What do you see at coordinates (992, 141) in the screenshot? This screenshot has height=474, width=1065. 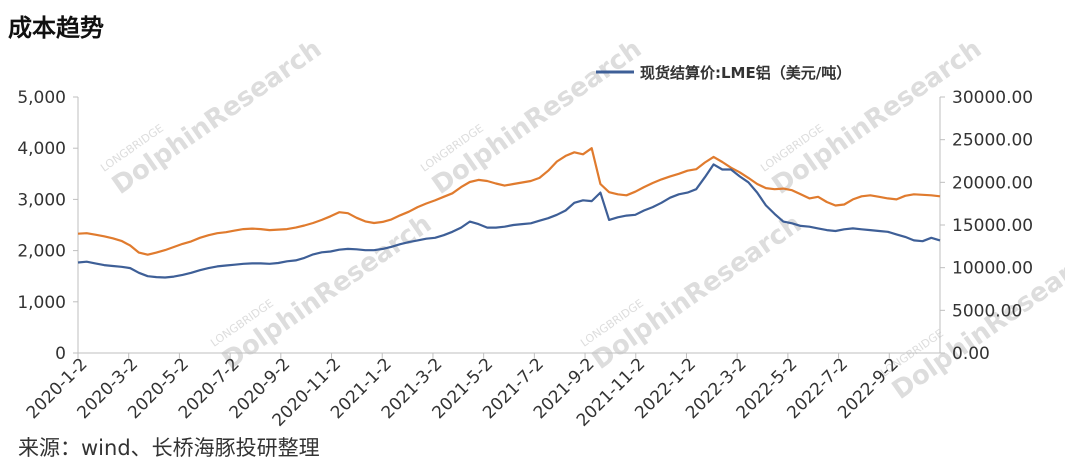 I see `y-right-tick-label: 25000.00` at bounding box center [992, 141].